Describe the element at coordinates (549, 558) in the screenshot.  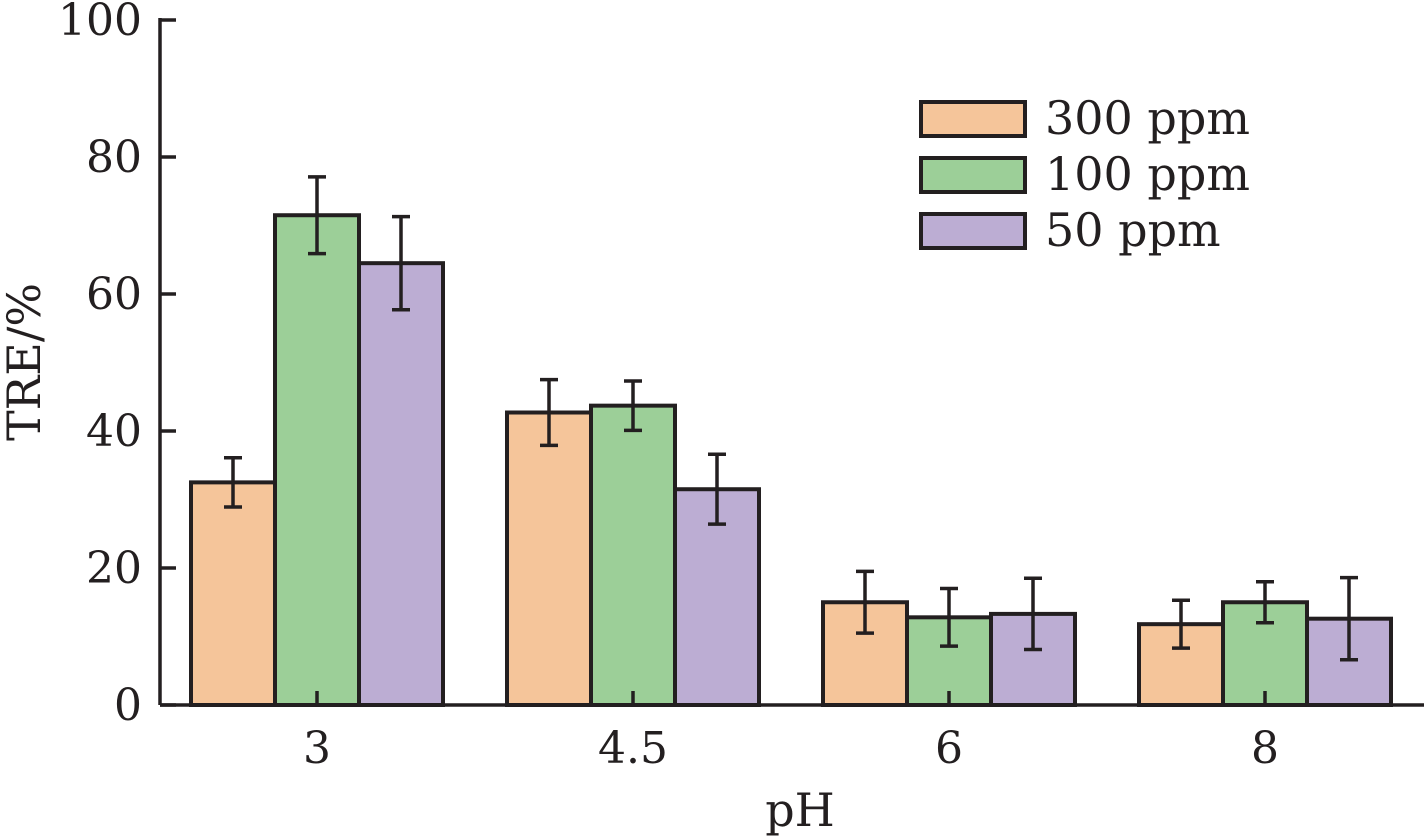
I see `bar-300-ppm-ph-4.5` at that location.